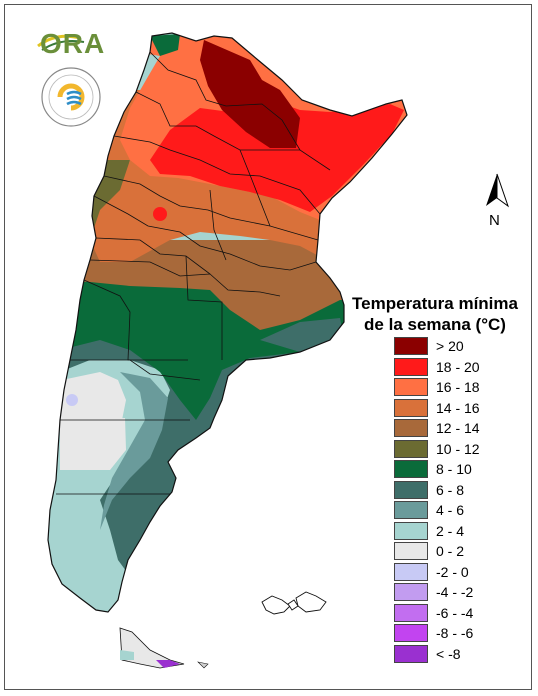 The image size is (538, 696). What do you see at coordinates (71, 97) in the screenshot?
I see `smn-seal-icon` at bounding box center [71, 97].